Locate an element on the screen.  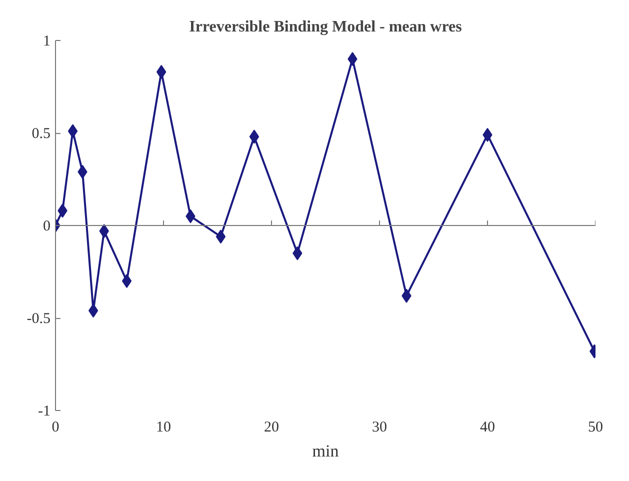
x-tick-label: 30 is located at coordinates (379, 428).